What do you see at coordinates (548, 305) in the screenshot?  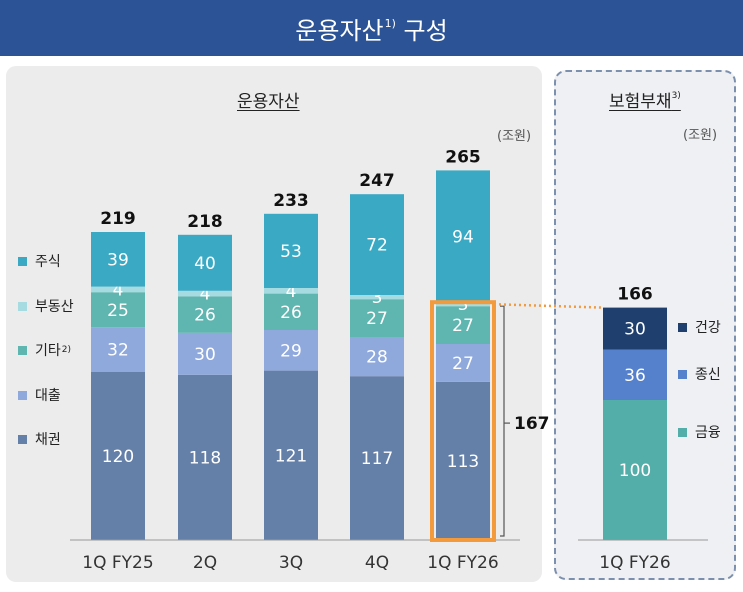 I see `highlight-connector` at bounding box center [548, 305].